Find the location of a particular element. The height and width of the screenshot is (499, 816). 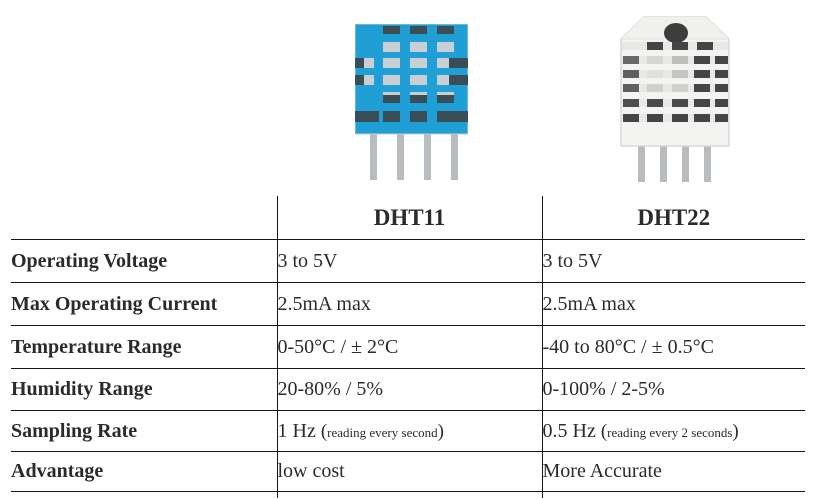

cell-temperature-dht11: 0-50°C / ± 2°C is located at coordinates (409, 347).